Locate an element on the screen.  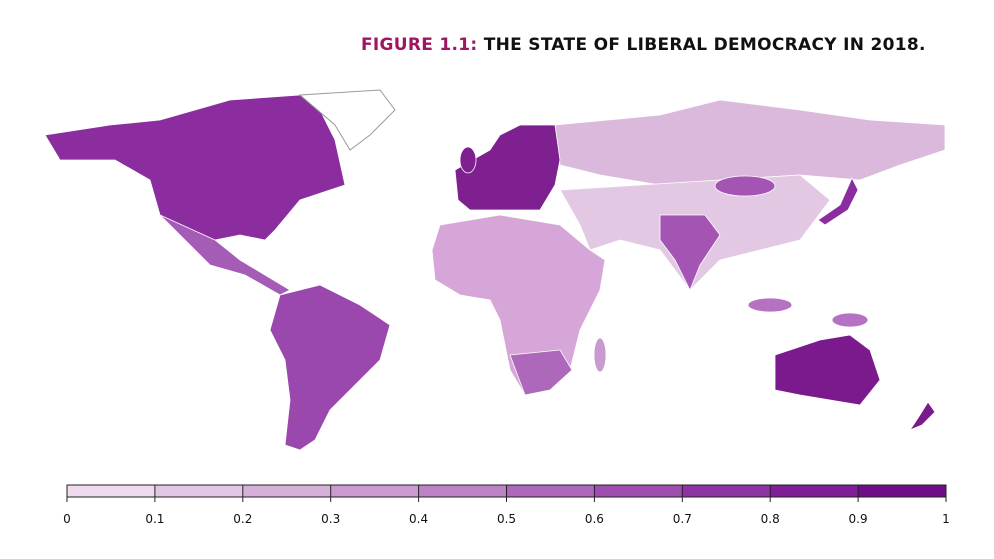
legend-tick-label: 0.3 is located at coordinates (330, 519).